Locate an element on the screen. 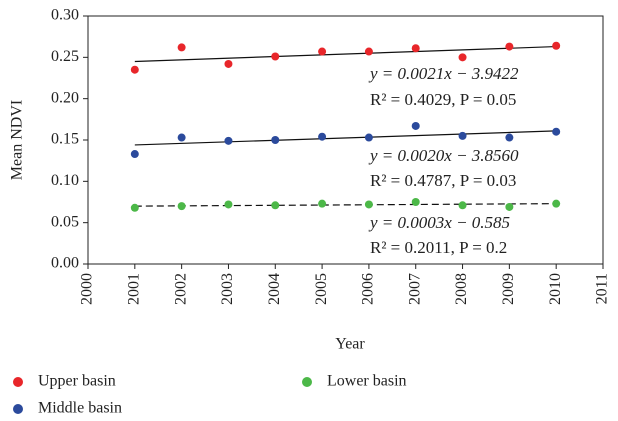 The image size is (618, 421). regression-annotation: y = 0.0003x − 0.585 is located at coordinates (439, 222).